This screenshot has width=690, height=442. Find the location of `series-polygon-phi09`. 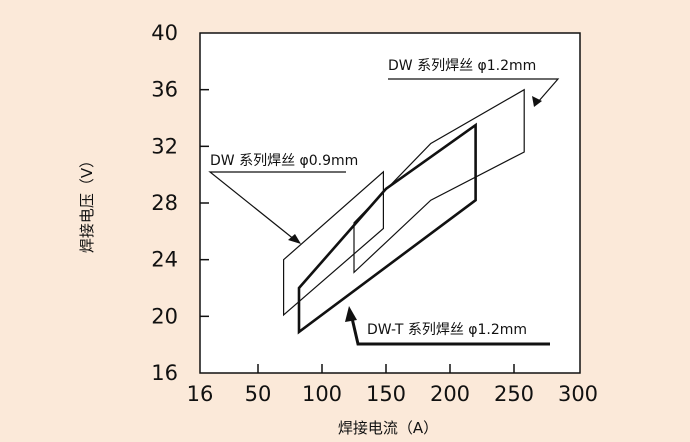

series-polygon-phi09 is located at coordinates (333, 243).